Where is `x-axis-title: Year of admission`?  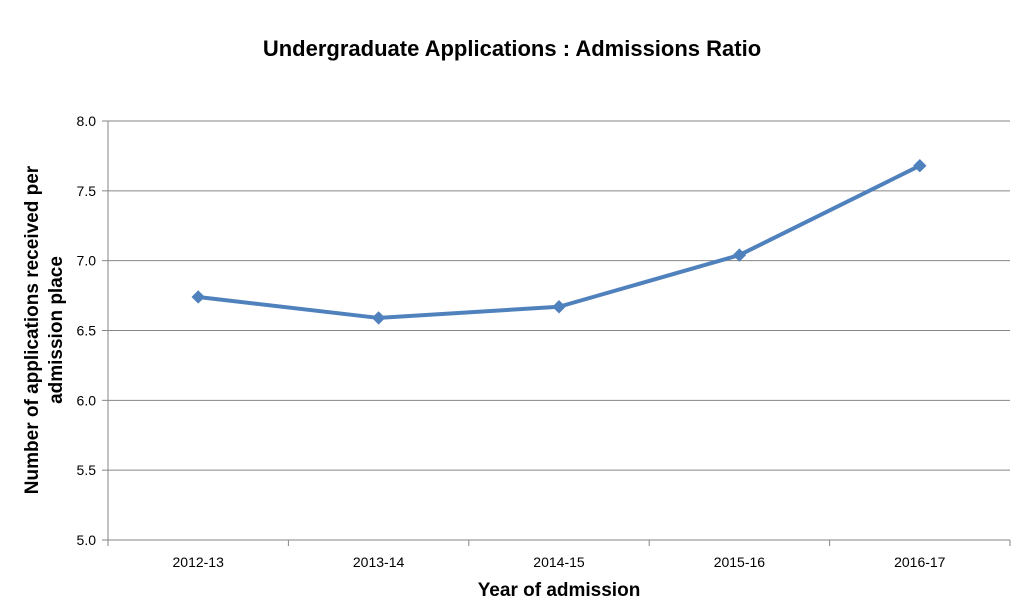
x-axis-title: Year of admission is located at coordinates (559, 590).